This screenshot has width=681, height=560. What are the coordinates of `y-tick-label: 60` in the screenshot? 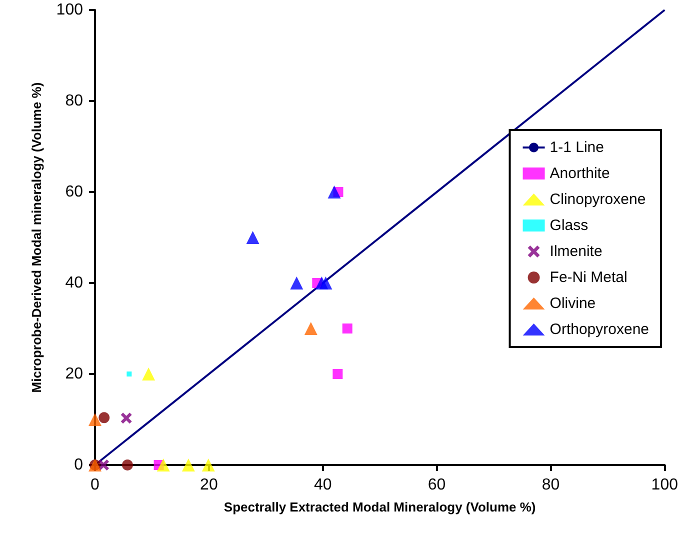 It's located at (74, 192).